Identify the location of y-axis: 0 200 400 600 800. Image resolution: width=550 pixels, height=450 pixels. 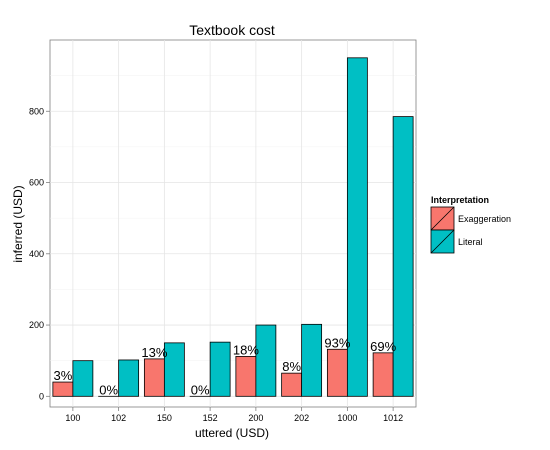
(39, 253).